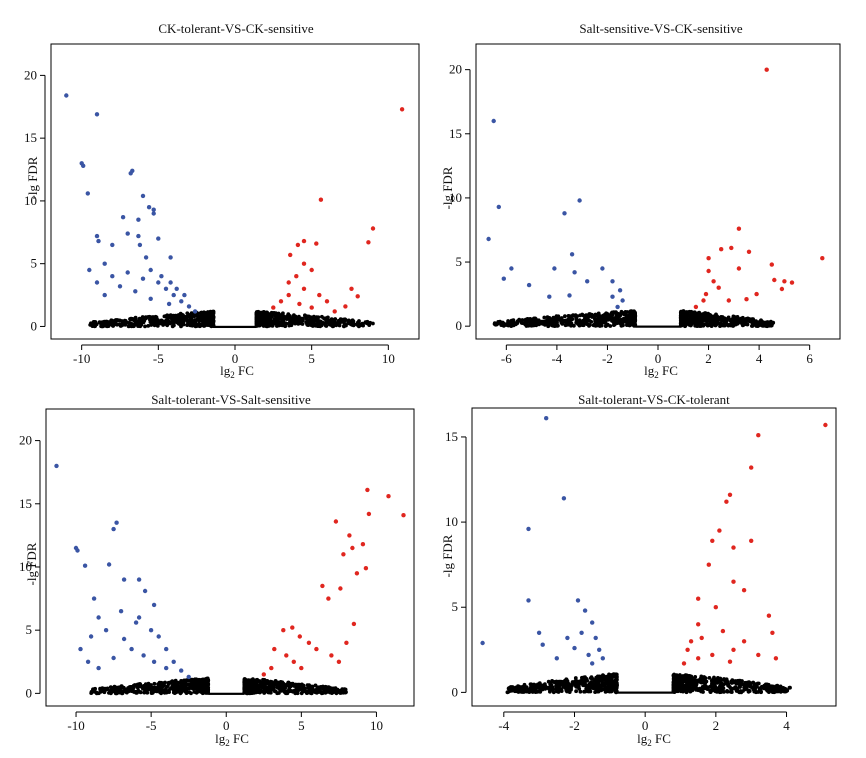  I want to click on ns-baseline, so click(235, 327).